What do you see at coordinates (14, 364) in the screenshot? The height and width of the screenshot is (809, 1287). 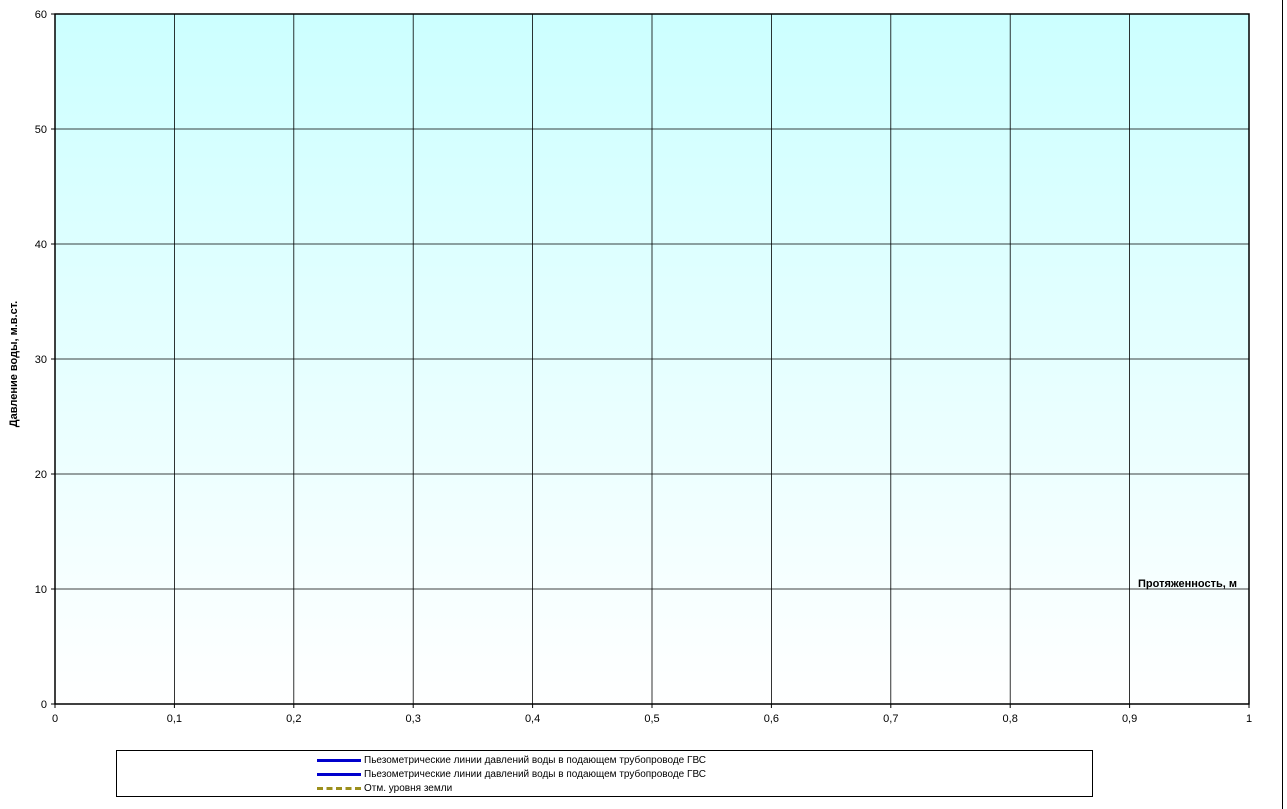 I see `y-axis-label: Давление воды, м.в.ст.` at bounding box center [14, 364].